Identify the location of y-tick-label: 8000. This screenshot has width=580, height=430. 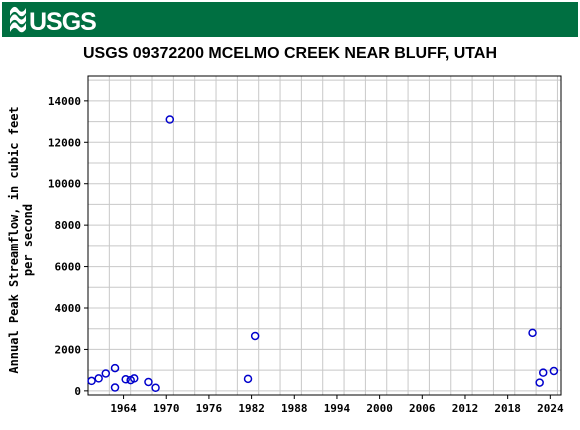
(68, 225).